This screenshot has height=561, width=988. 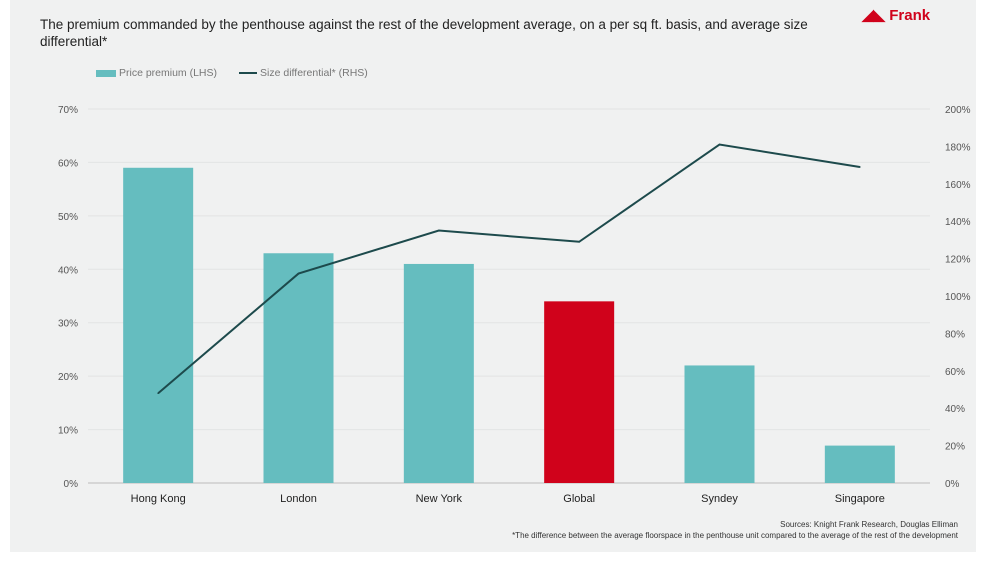 I want to click on right-tick-label: 60%, so click(x=955, y=372).